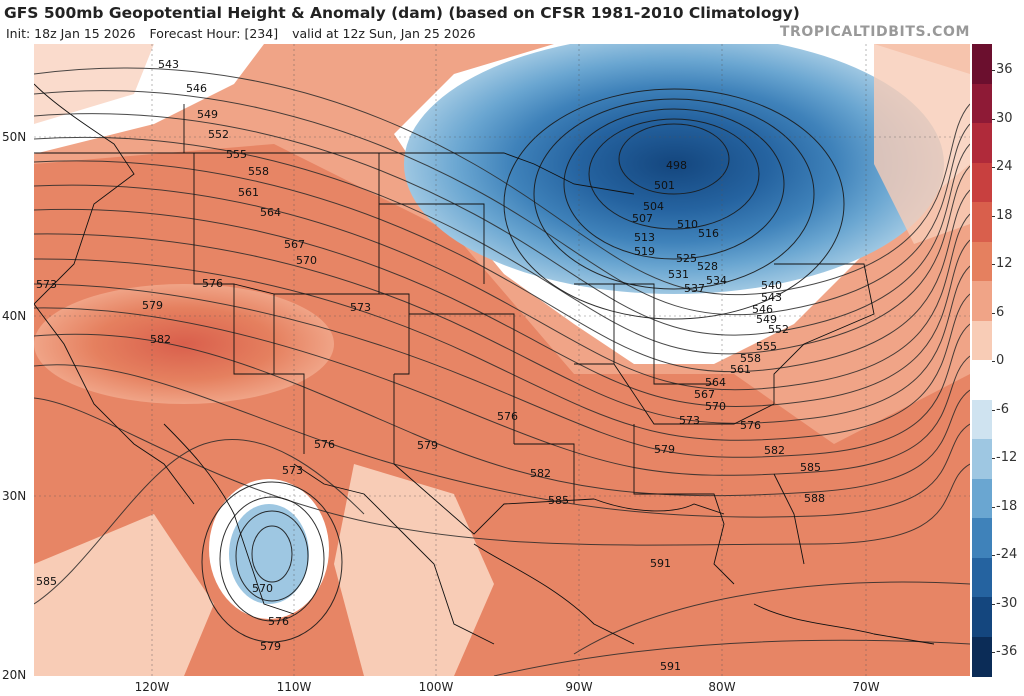 This screenshot has height=696, width=1024. What do you see at coordinates (708, 233) in the screenshot?
I see `contour-label: 516` at bounding box center [708, 233].